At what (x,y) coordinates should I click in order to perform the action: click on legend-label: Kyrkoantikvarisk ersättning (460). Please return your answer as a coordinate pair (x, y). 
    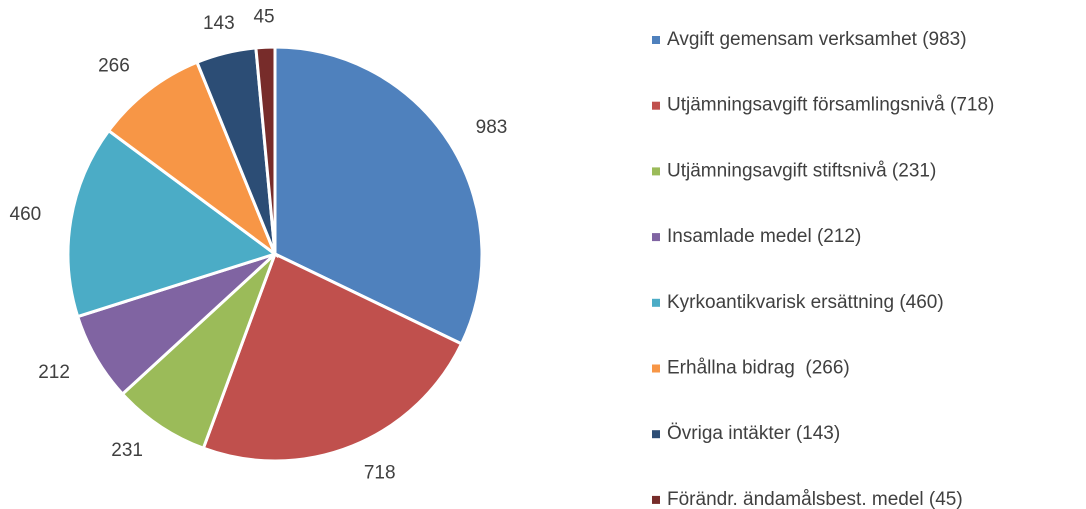
    Looking at the image, I should click on (805, 302).